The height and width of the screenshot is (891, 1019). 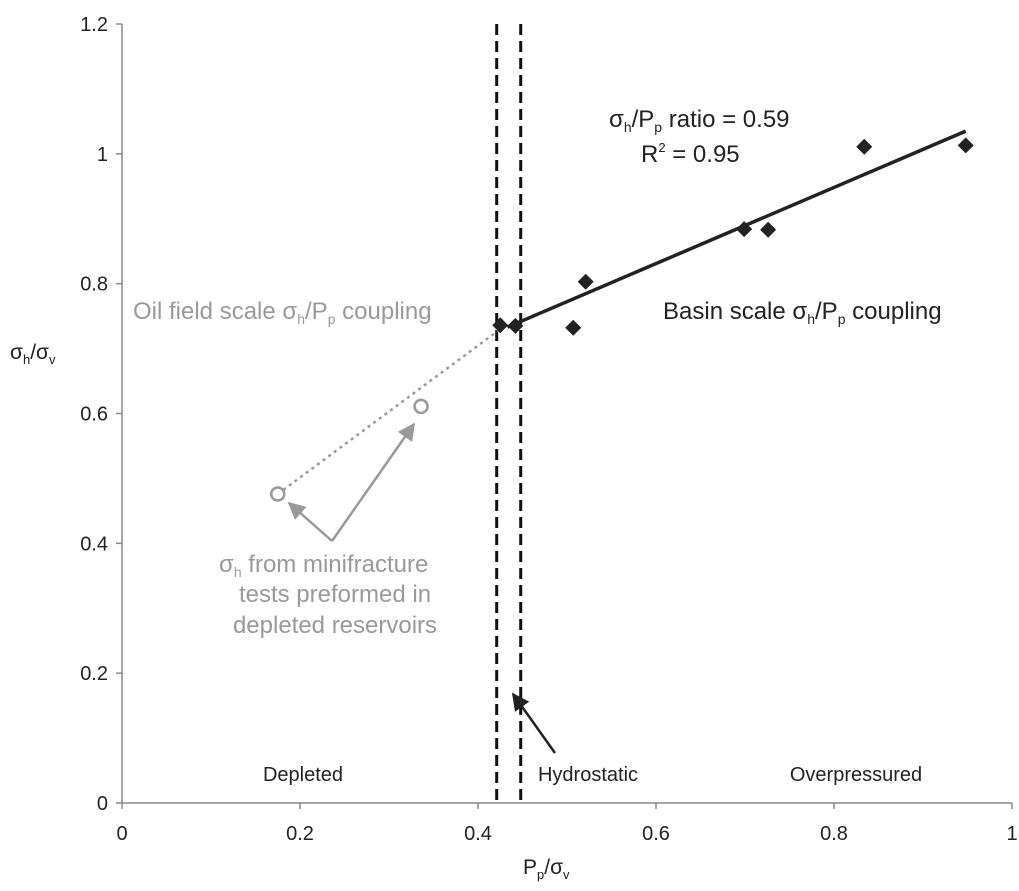 I want to click on y-ticks: 0 0.2 0.4 0.6 0.8 1 1.2, so click(x=101, y=414).